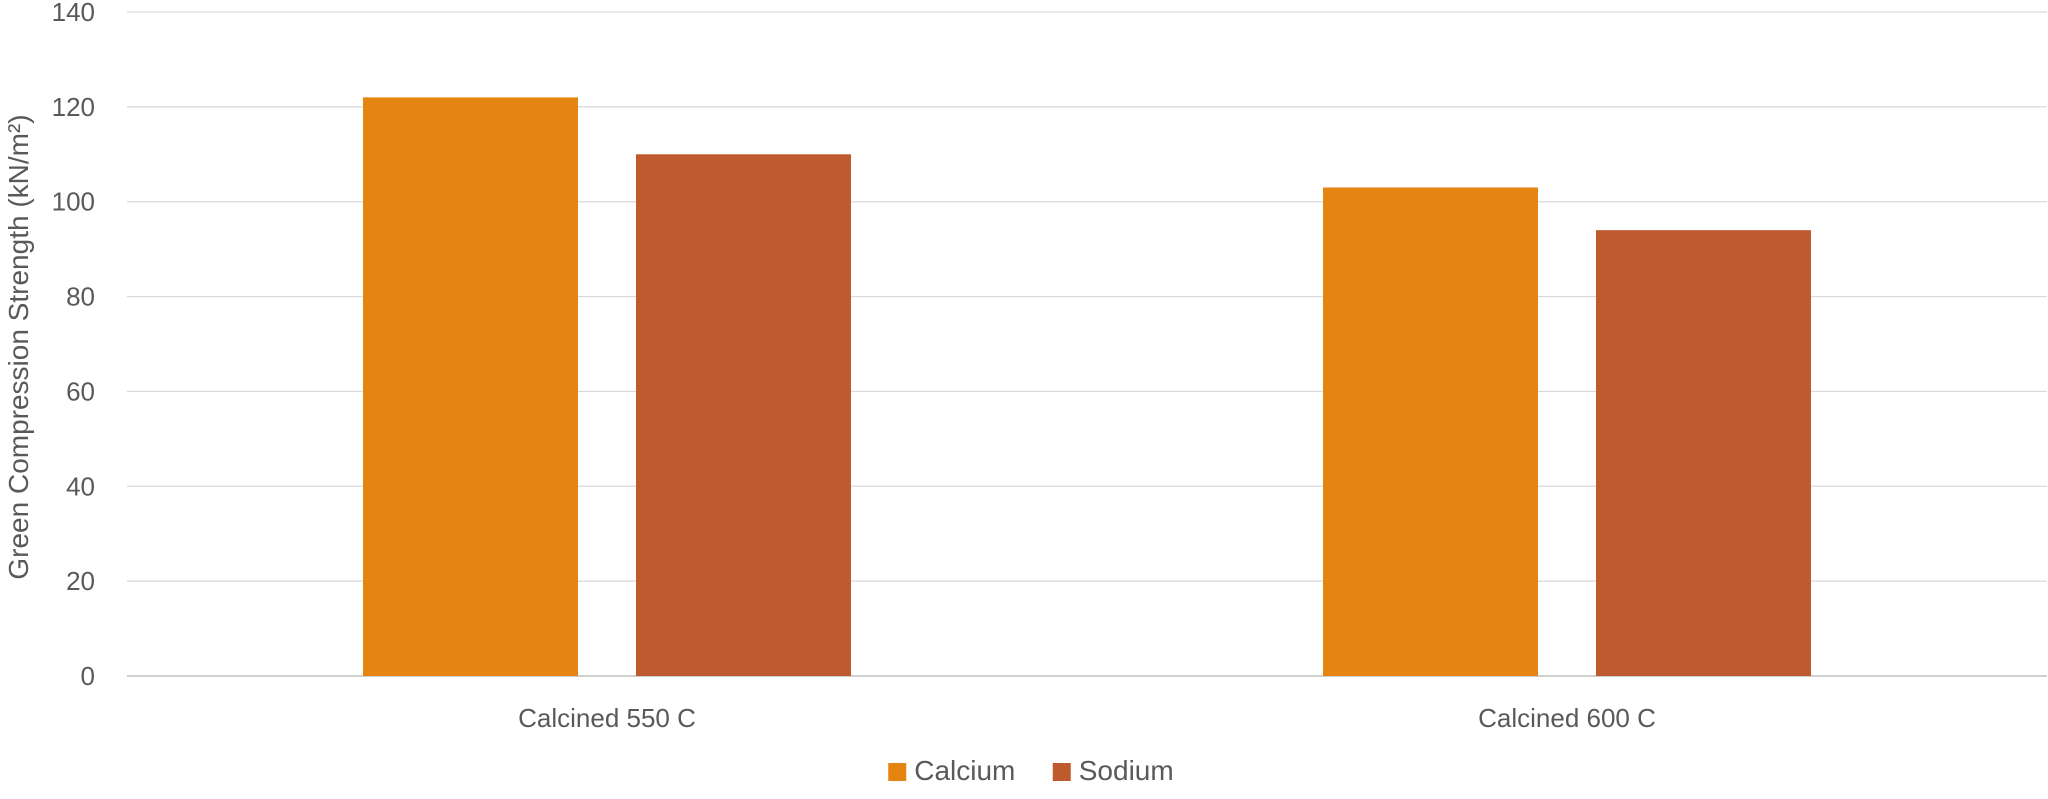  I want to click on y-tick-label: 120, so click(73, 107).